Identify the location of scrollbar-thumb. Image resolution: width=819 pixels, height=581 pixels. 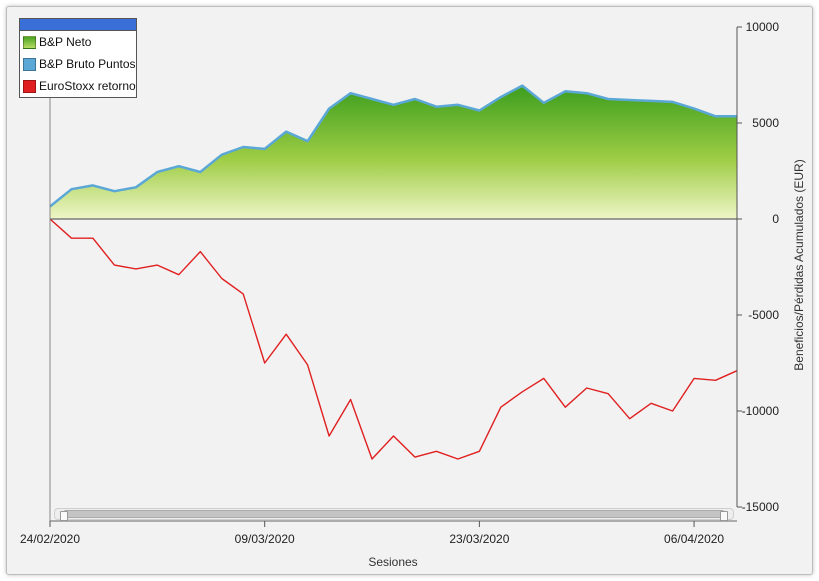
(394, 515).